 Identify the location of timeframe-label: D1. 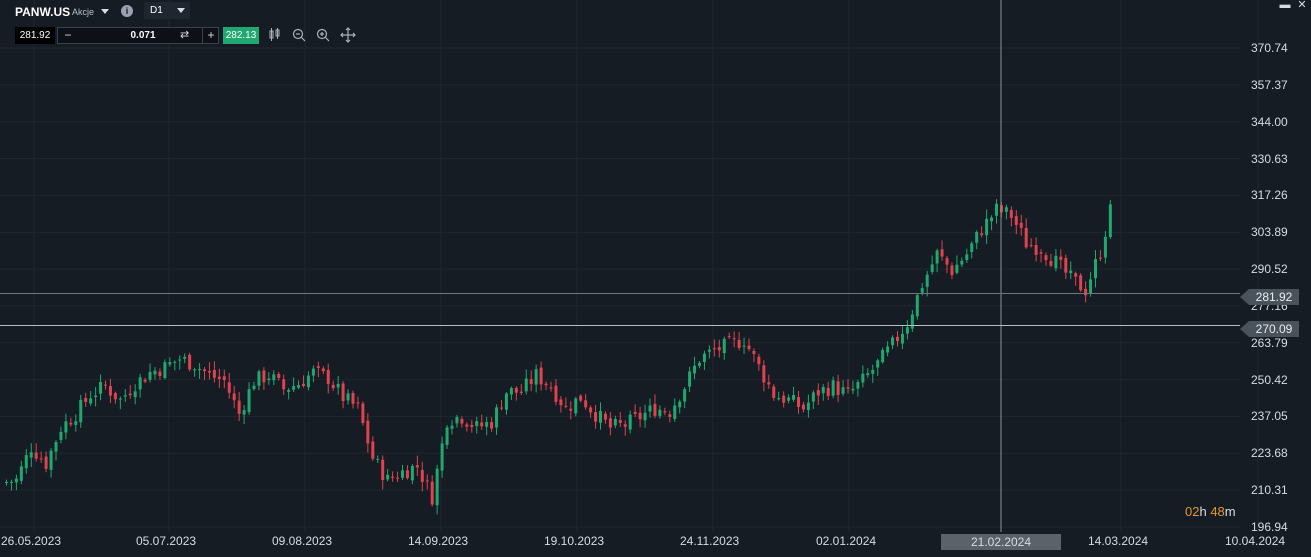
(156, 10).